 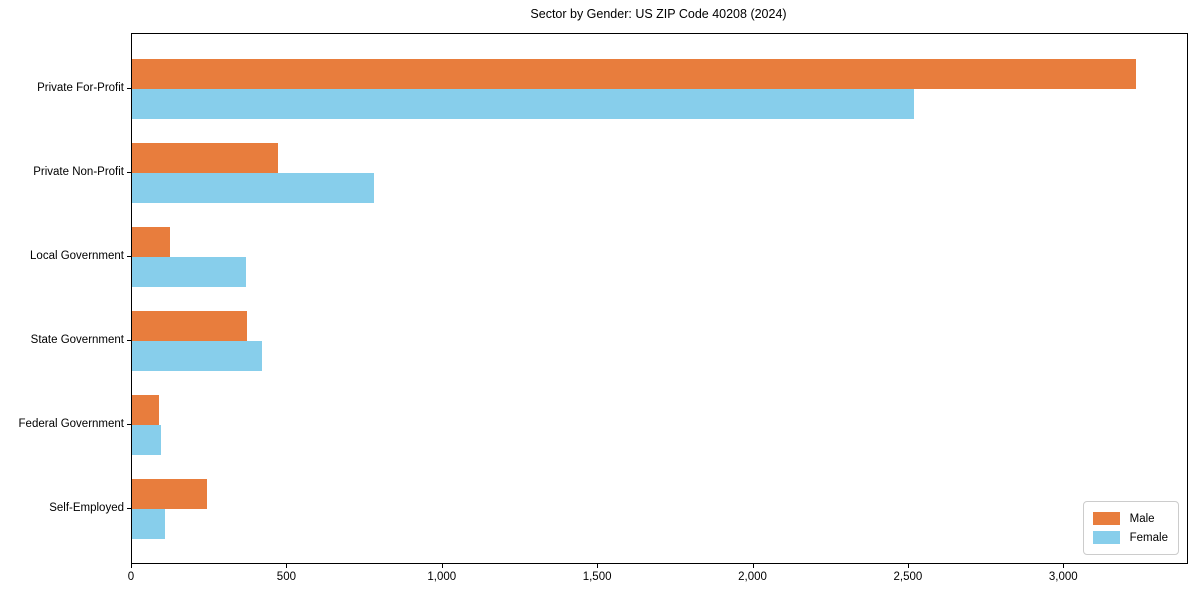 What do you see at coordinates (597, 577) in the screenshot?
I see `x-tick-label: 1,500` at bounding box center [597, 577].